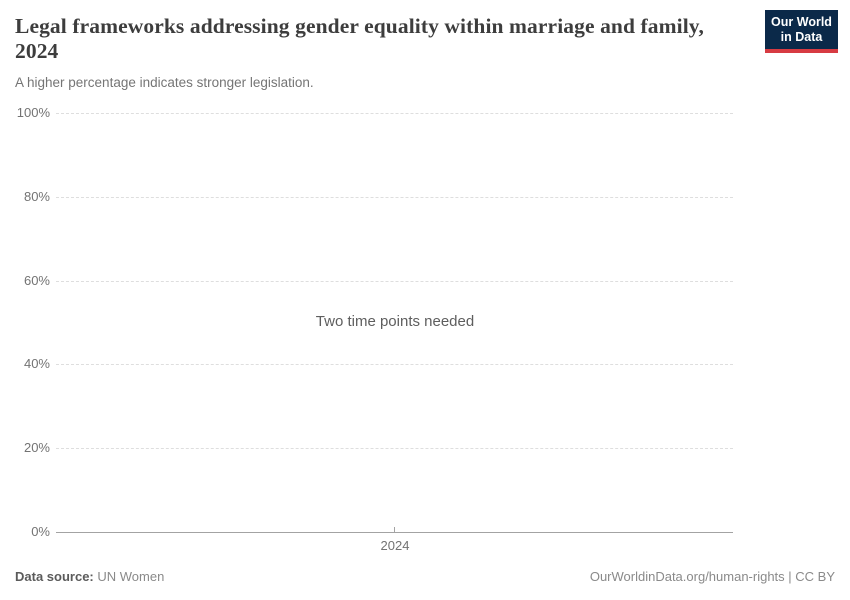 This screenshot has width=850, height=600. I want to click on empty-state-message: Two time points needed, so click(395, 321).